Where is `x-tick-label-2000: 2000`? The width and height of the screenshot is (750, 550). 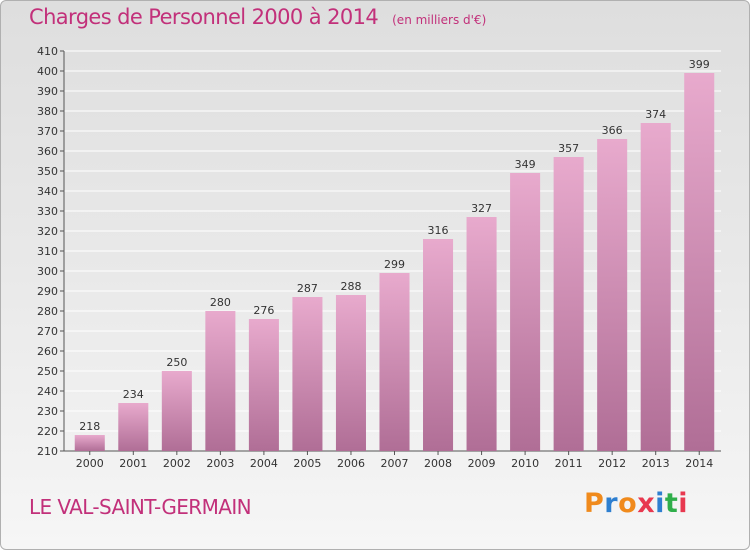
x-tick-label-2000: 2000 is located at coordinates (90, 463).